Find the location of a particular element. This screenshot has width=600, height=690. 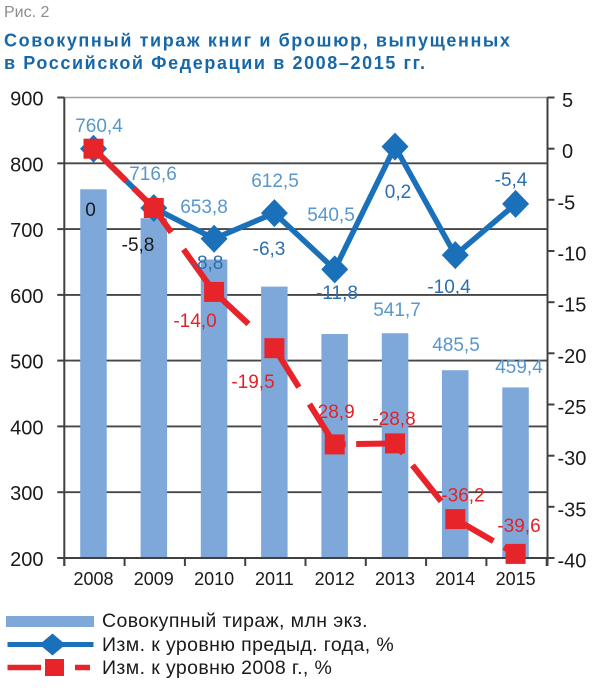

svg-text: -40 is located at coordinates (572, 562).